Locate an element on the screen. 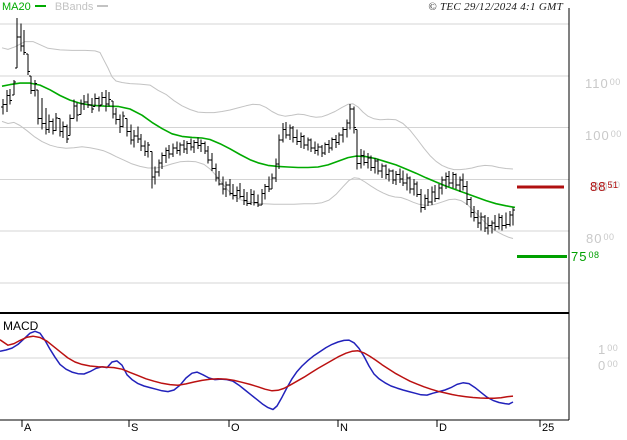 Image resolution: width=627 pixels, height=440 pixels. price-axis-label-100: 10000 is located at coordinates (603, 135).